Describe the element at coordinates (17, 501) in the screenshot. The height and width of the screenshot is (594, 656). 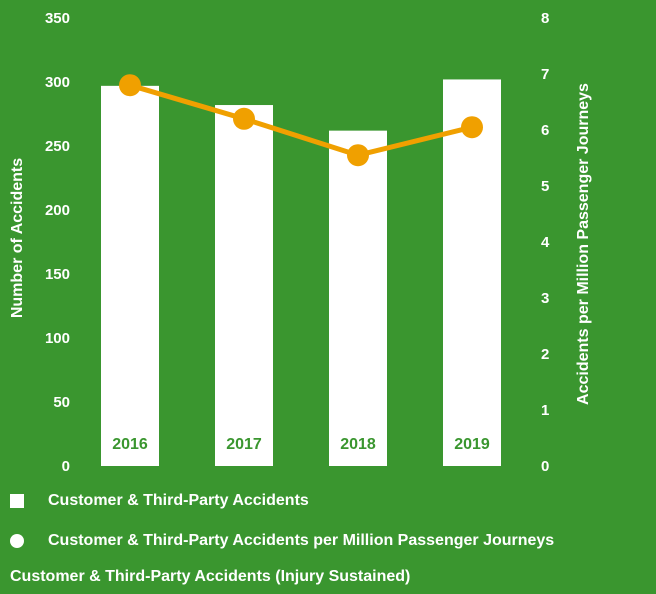
I see `legend-square-icon` at that location.